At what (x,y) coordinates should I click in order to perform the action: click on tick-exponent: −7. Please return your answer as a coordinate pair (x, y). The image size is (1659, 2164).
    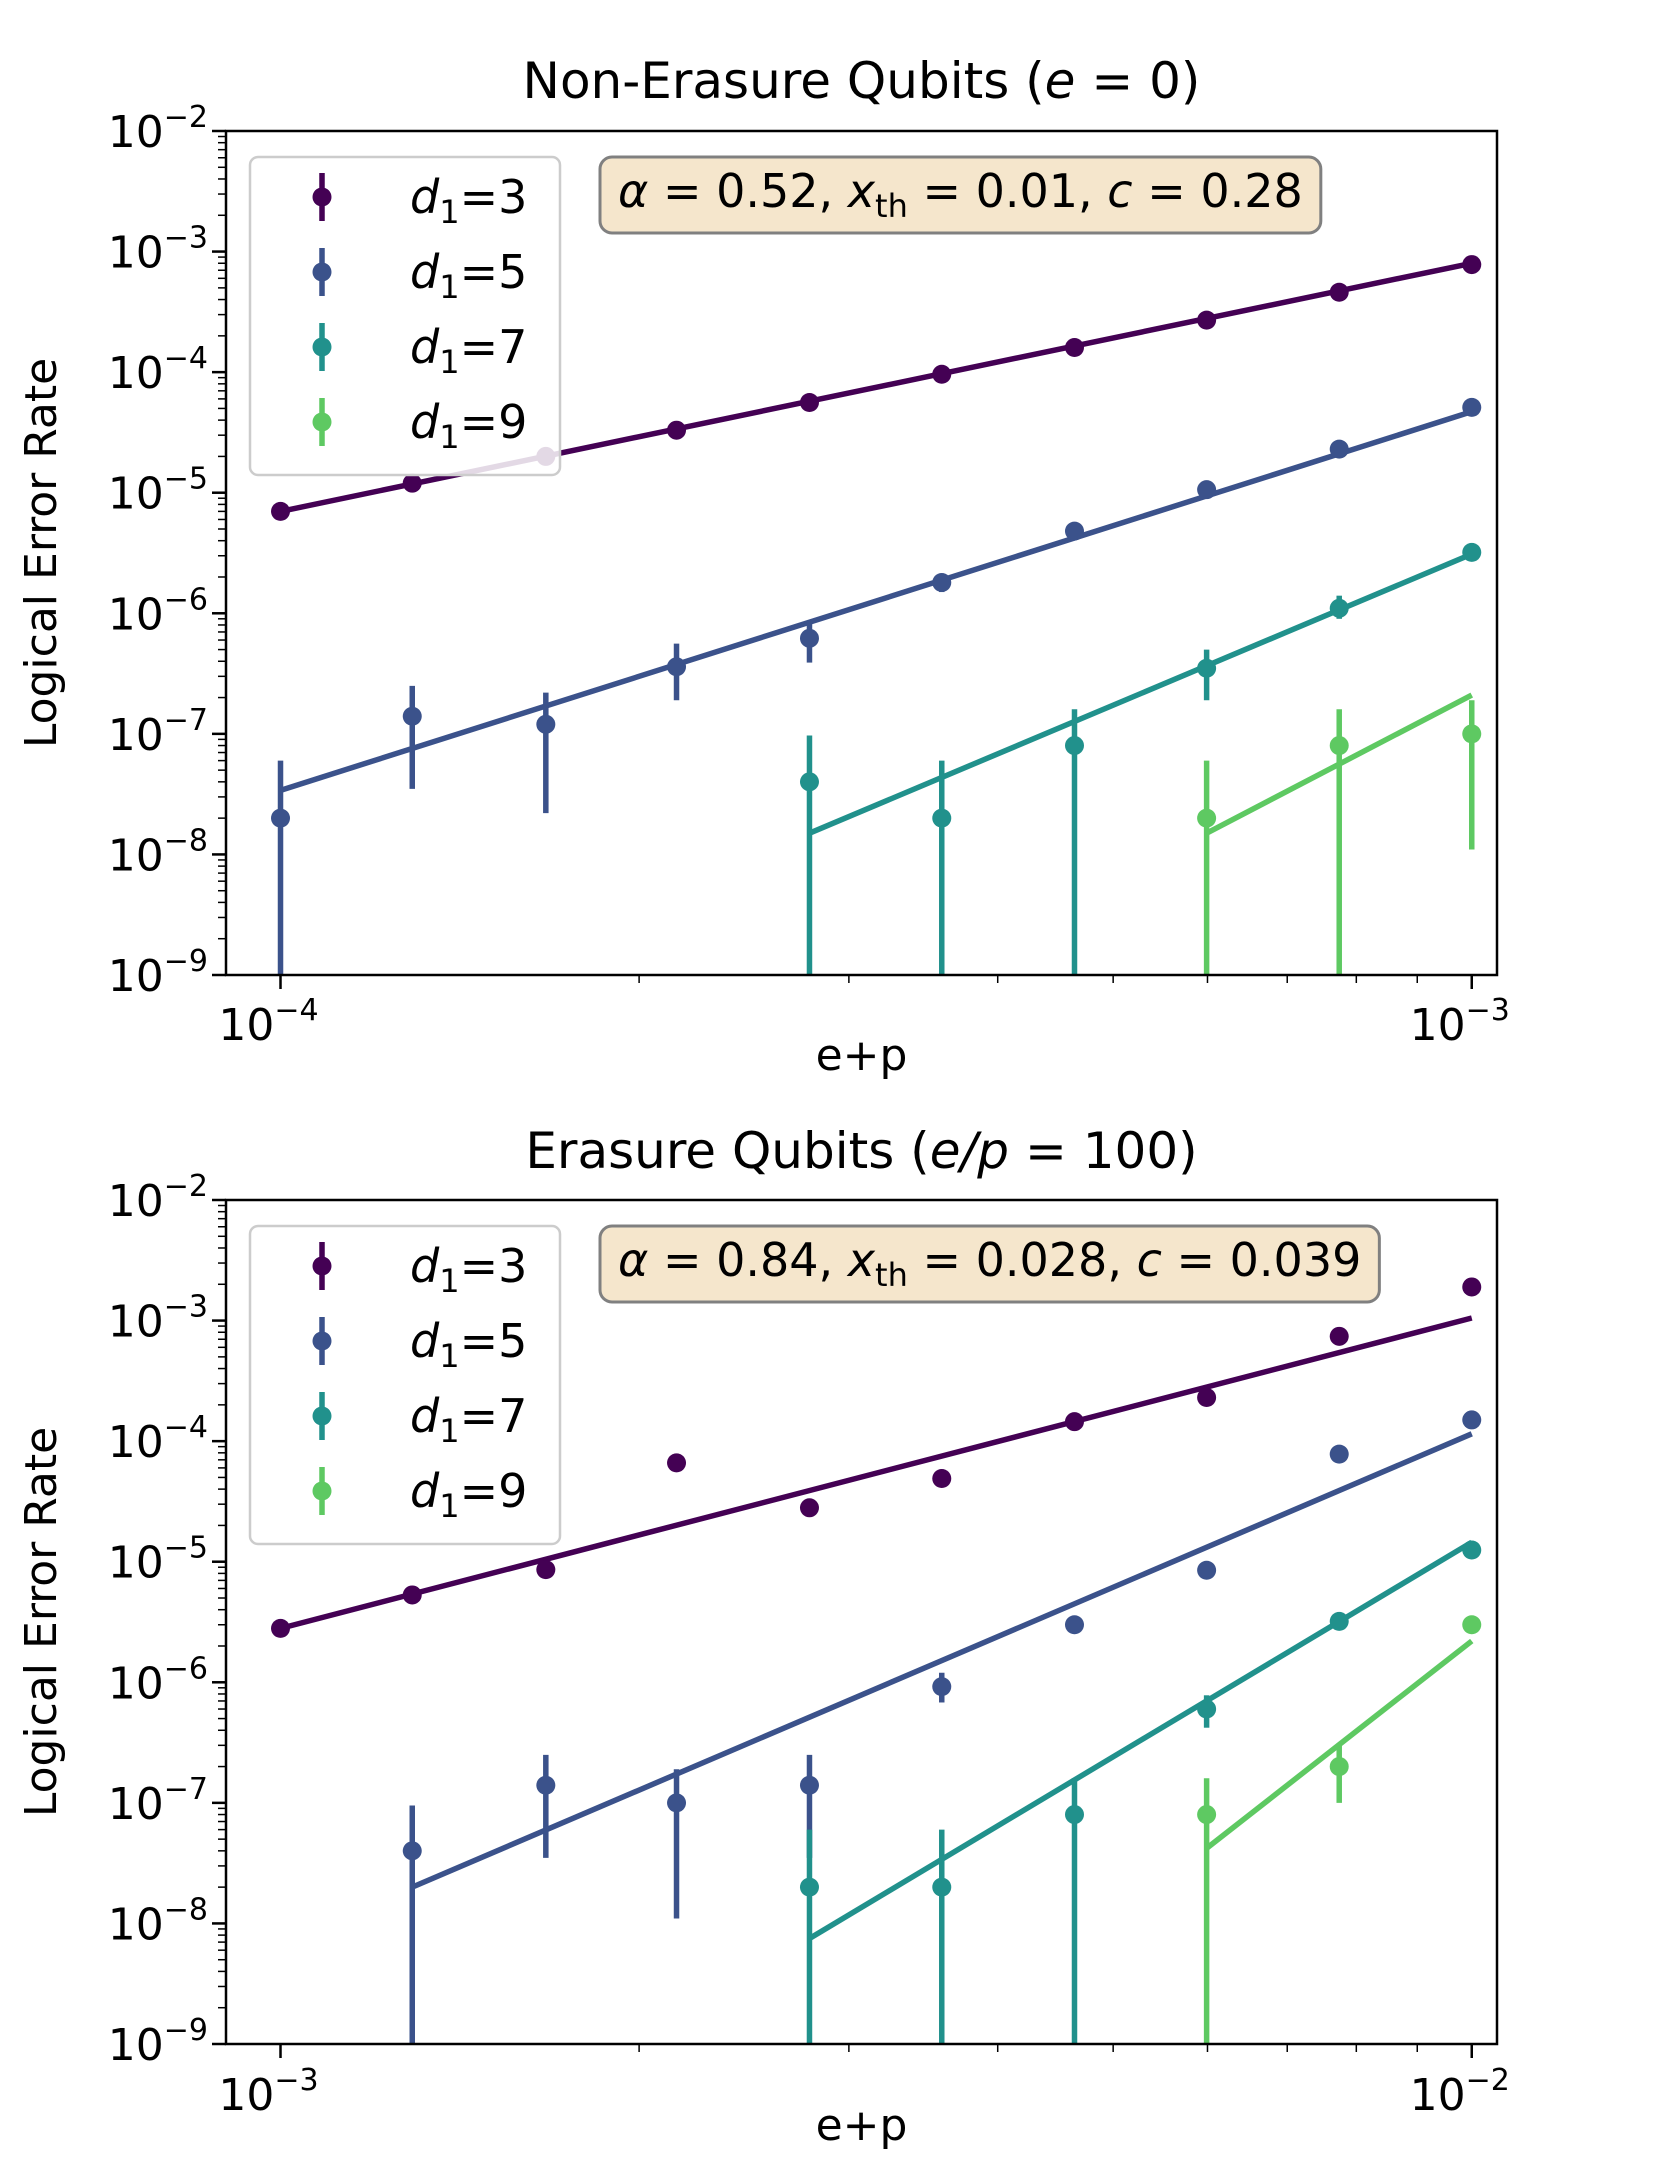
    Looking at the image, I should click on (186, 1789).